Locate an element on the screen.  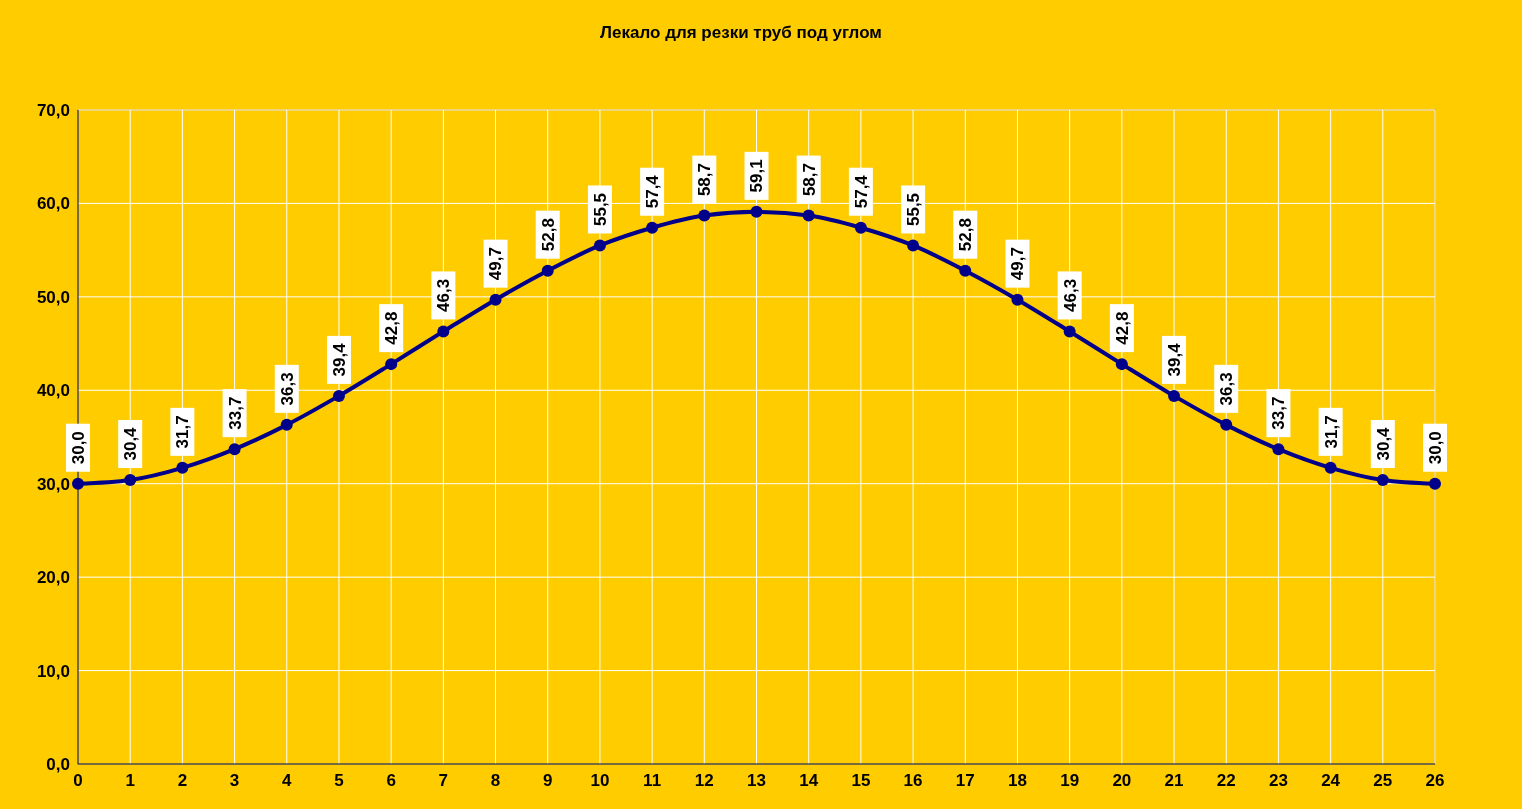
x-tick-label: 14 is located at coordinates (809, 780).